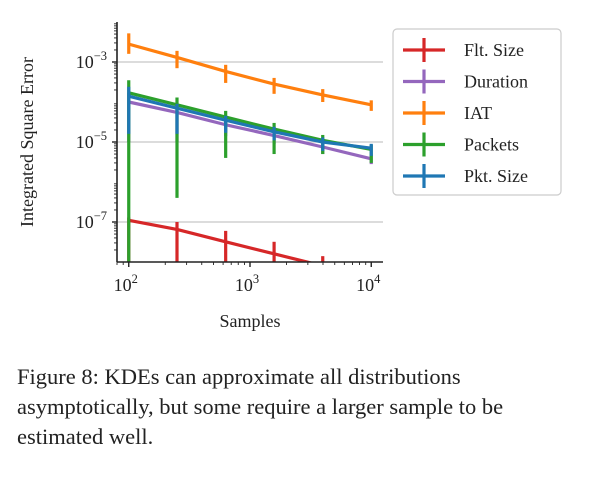 The width and height of the screenshot is (589, 480). What do you see at coordinates (461, 144) in the screenshot?
I see `legend-item: Packets` at bounding box center [461, 144].